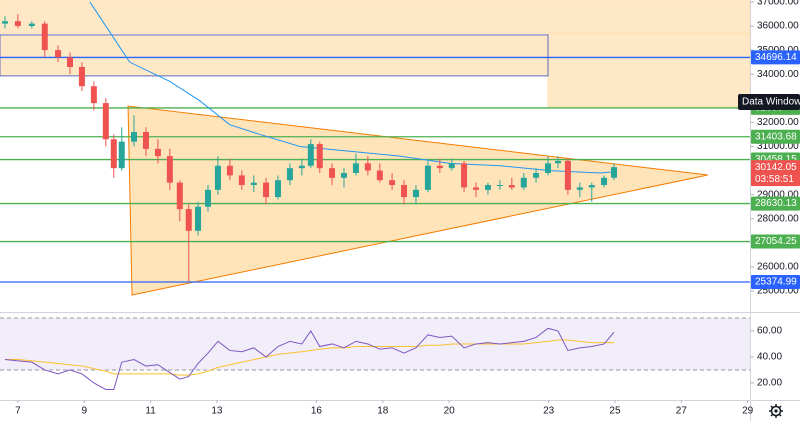  What do you see at coordinates (778, 146) in the screenshot?
I see `y-tick-label: 31000.00` at bounding box center [778, 146].